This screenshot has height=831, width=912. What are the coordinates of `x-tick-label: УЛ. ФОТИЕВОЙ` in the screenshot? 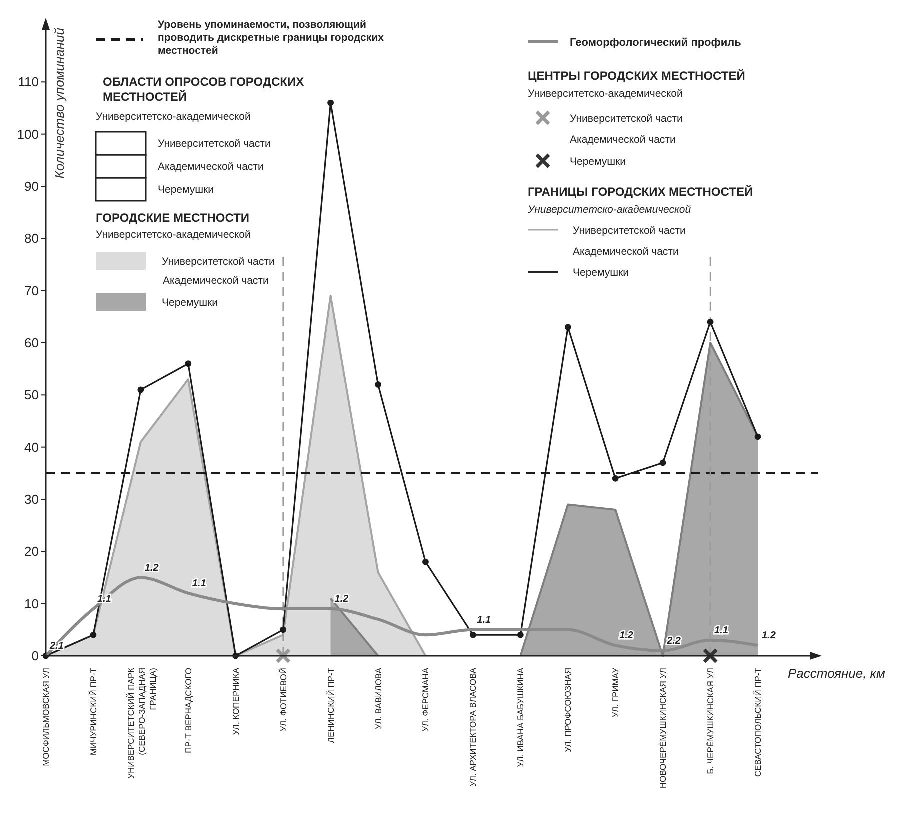 It's located at (283, 700).